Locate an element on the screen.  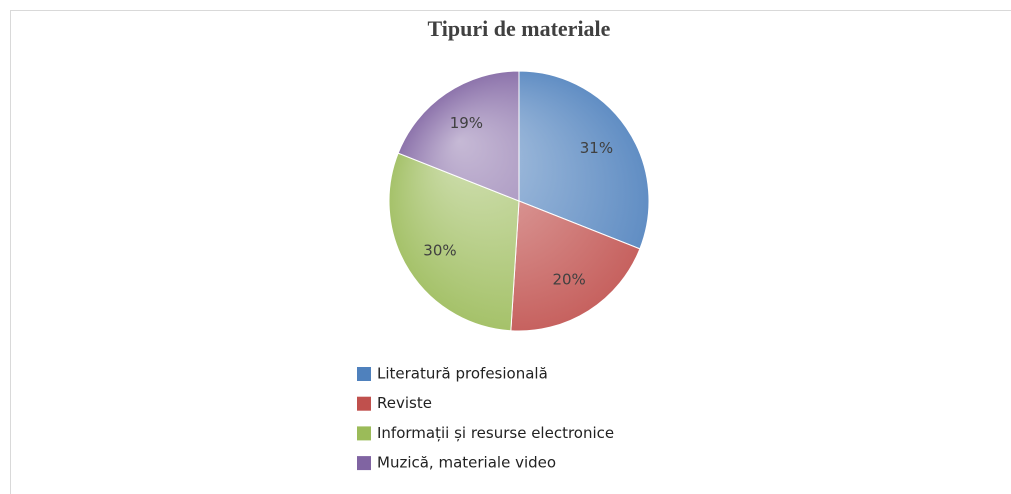
data-label: 19% is located at coordinates (466, 123).